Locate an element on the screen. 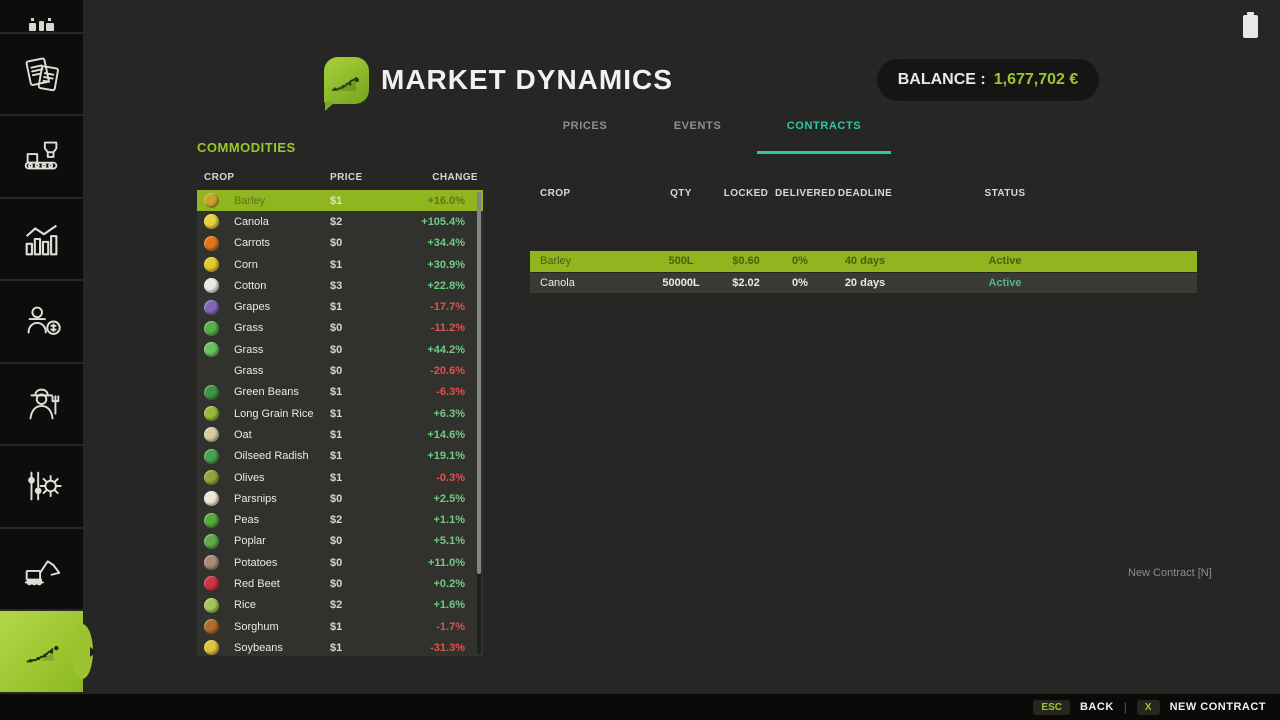 The height and width of the screenshot is (720, 1280). commodity-change: -1.7% is located at coordinates (450, 626).